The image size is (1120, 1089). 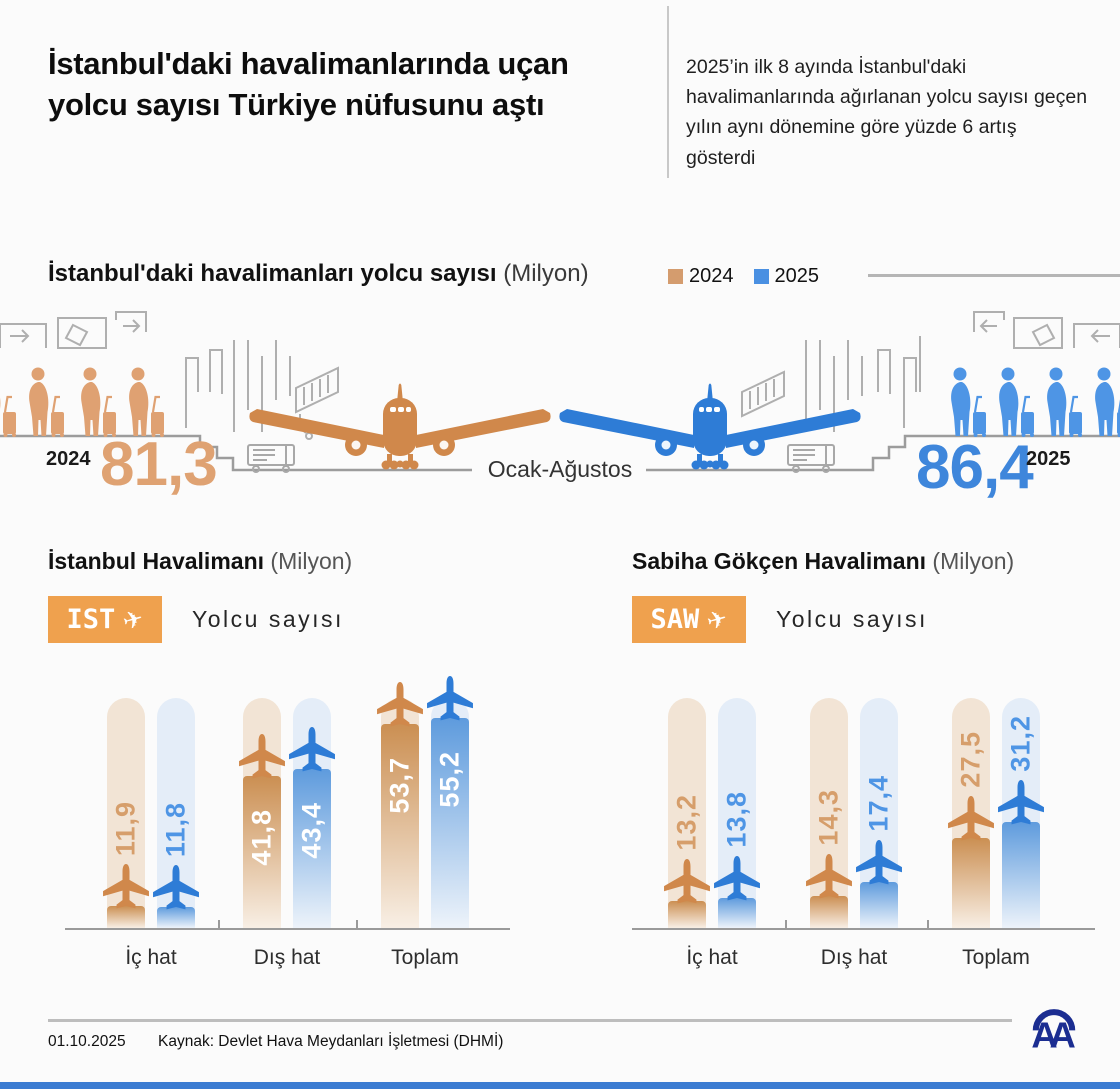 What do you see at coordinates (975, 467) in the screenshot?
I see `overview-2025-value: 86,4` at bounding box center [975, 467].